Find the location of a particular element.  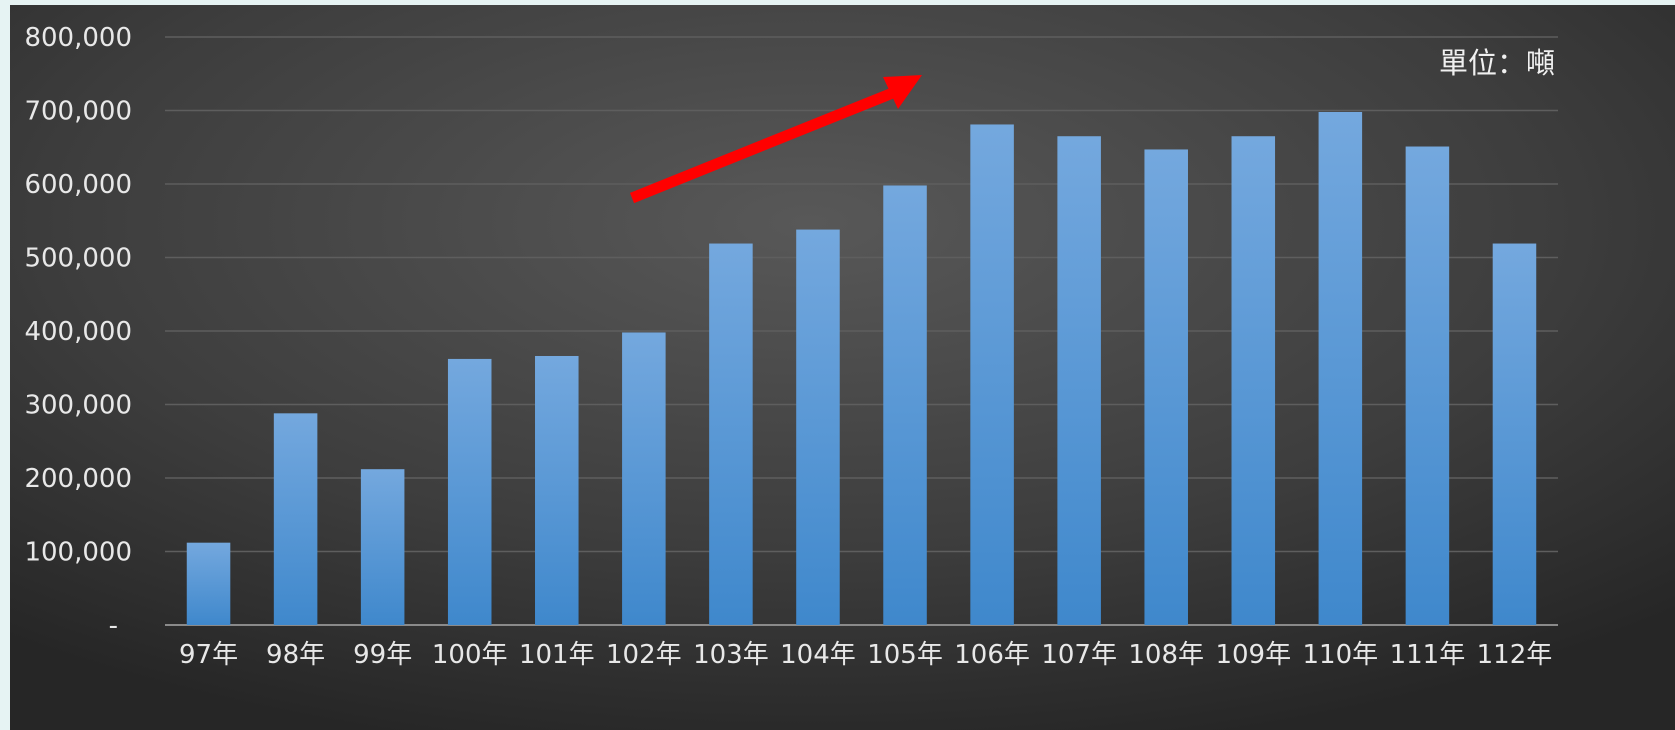

y-tick-label: 300,000 is located at coordinates (78, 406).